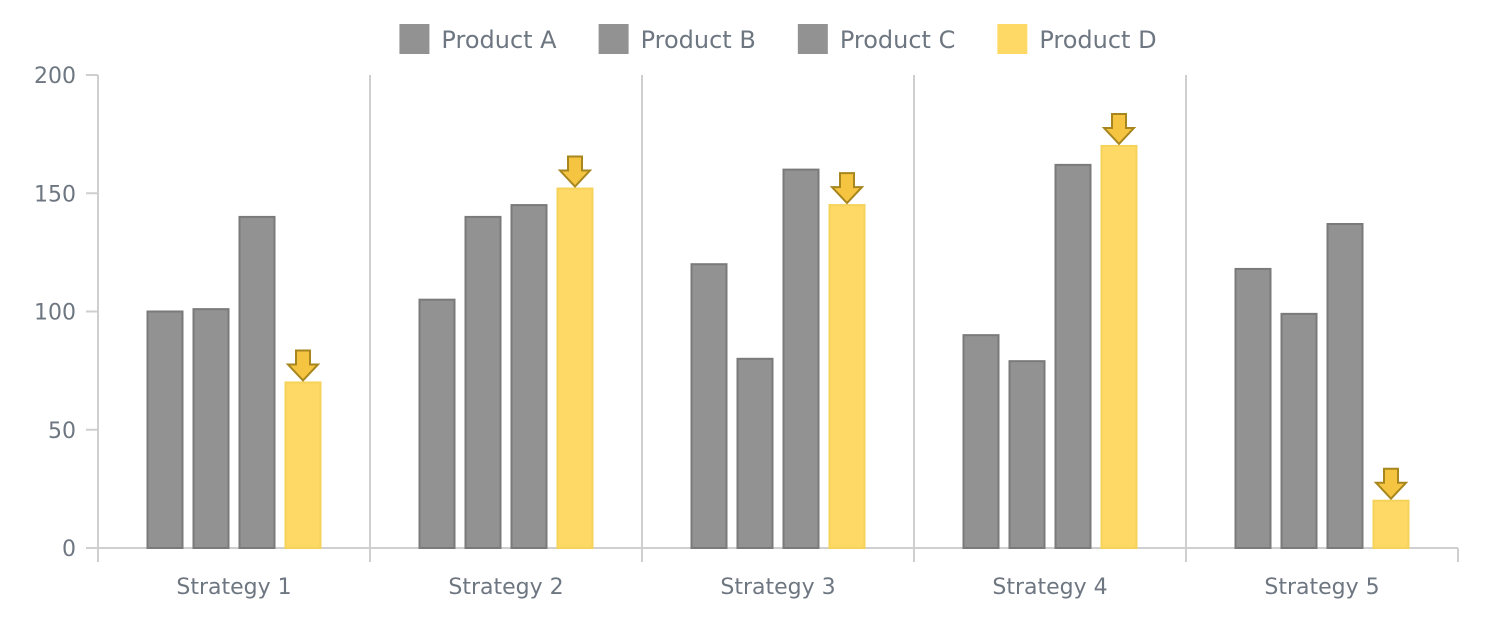  I want to click on legend-item: Product D, so click(1077, 39).